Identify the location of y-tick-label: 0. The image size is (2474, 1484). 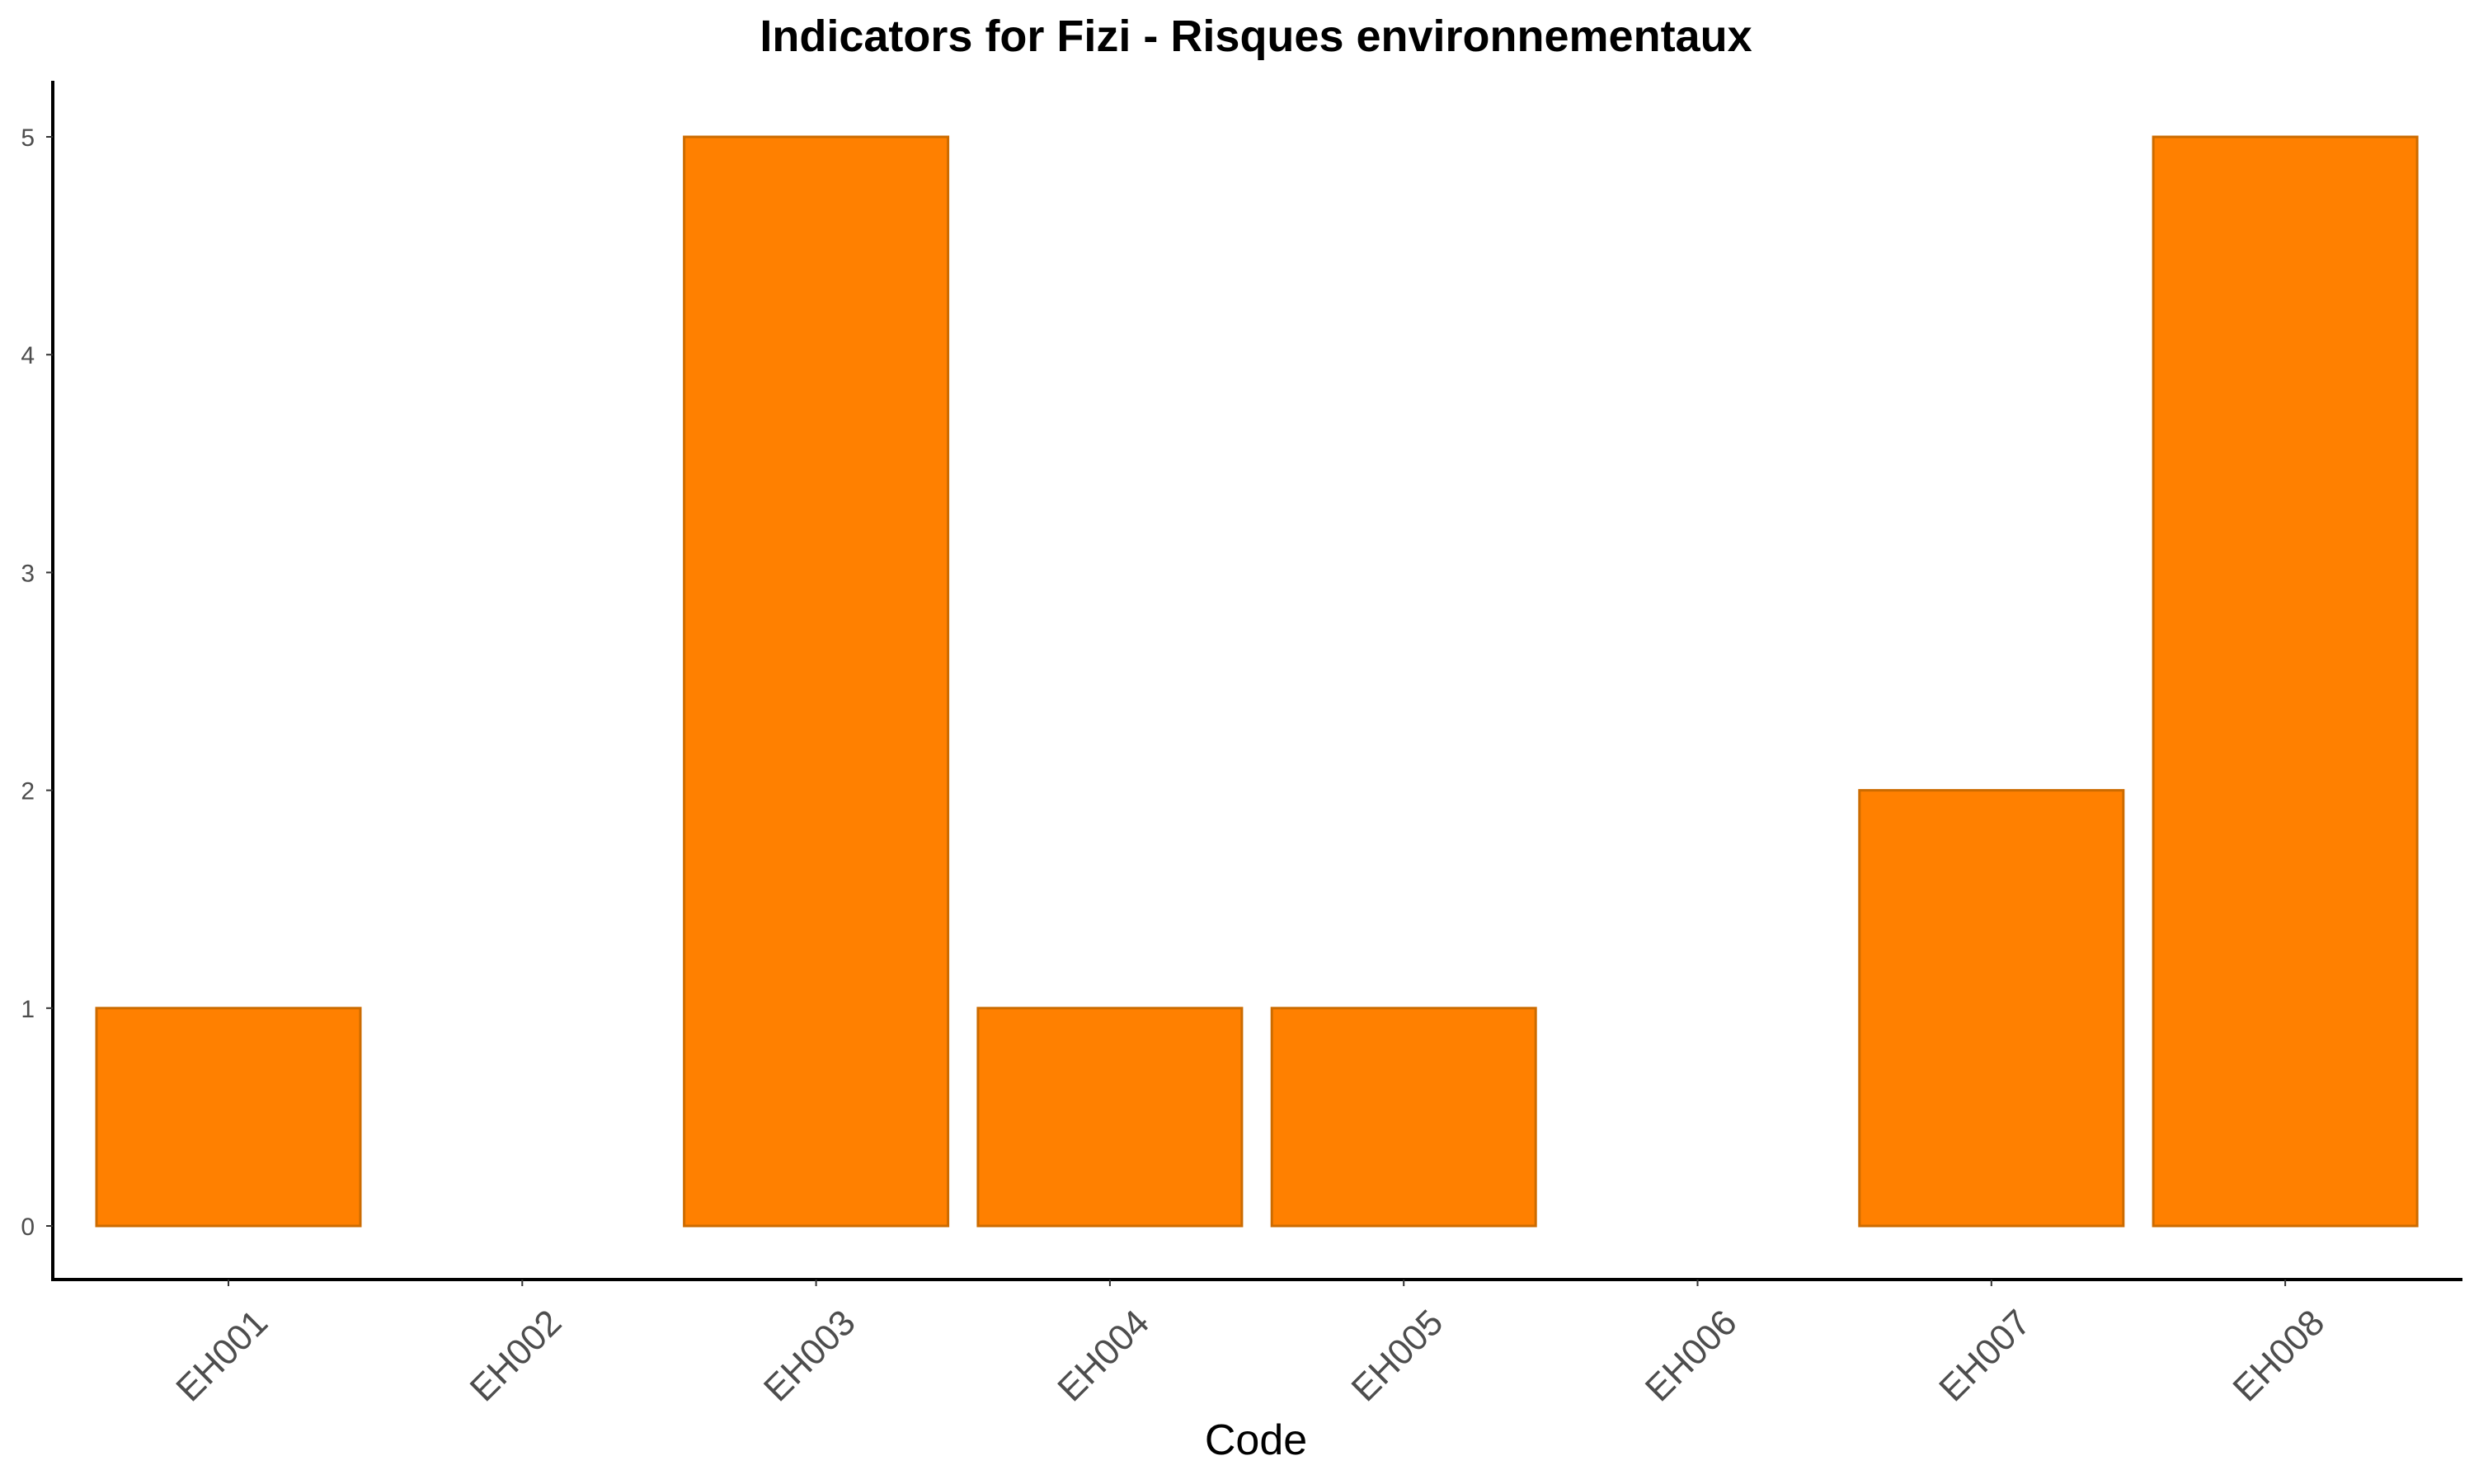
(28, 1227).